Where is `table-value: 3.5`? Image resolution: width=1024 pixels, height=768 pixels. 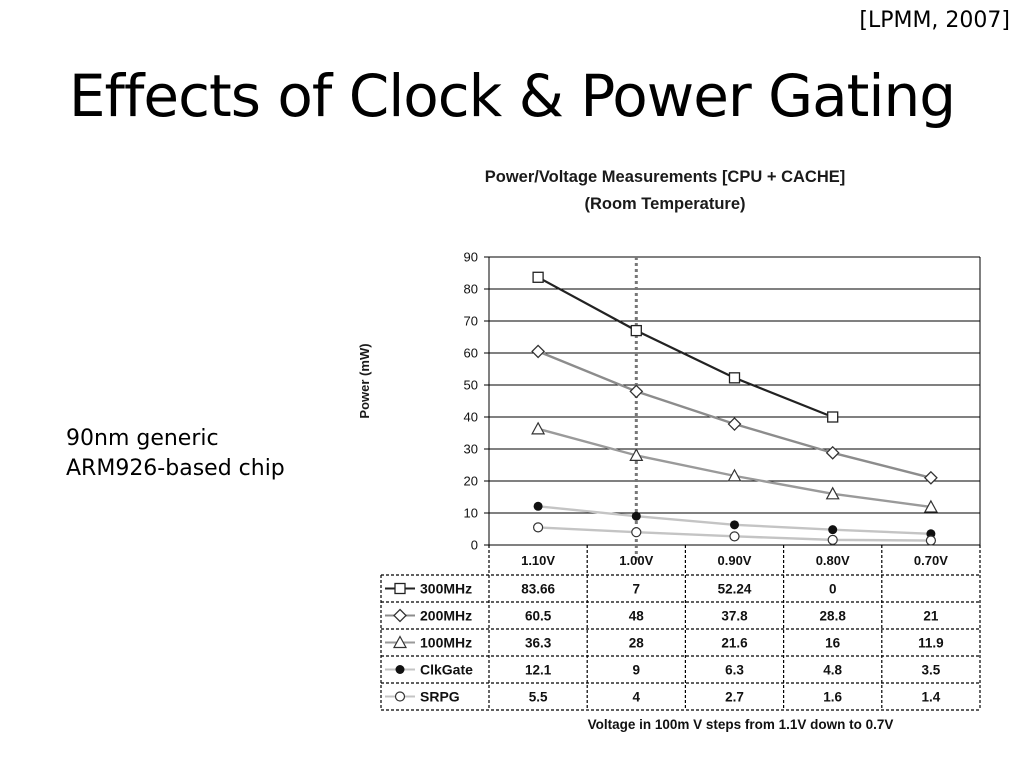
table-value: 3.5 is located at coordinates (931, 670).